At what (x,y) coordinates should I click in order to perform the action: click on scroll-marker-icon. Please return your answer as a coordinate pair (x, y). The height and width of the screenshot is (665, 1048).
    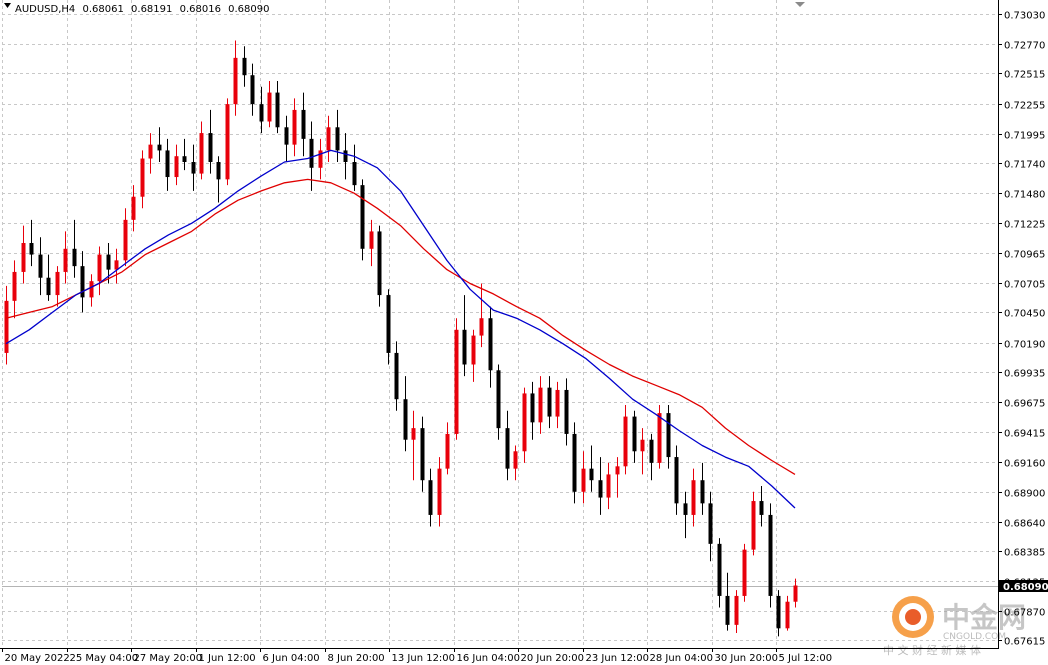
    Looking at the image, I should click on (800, 4).